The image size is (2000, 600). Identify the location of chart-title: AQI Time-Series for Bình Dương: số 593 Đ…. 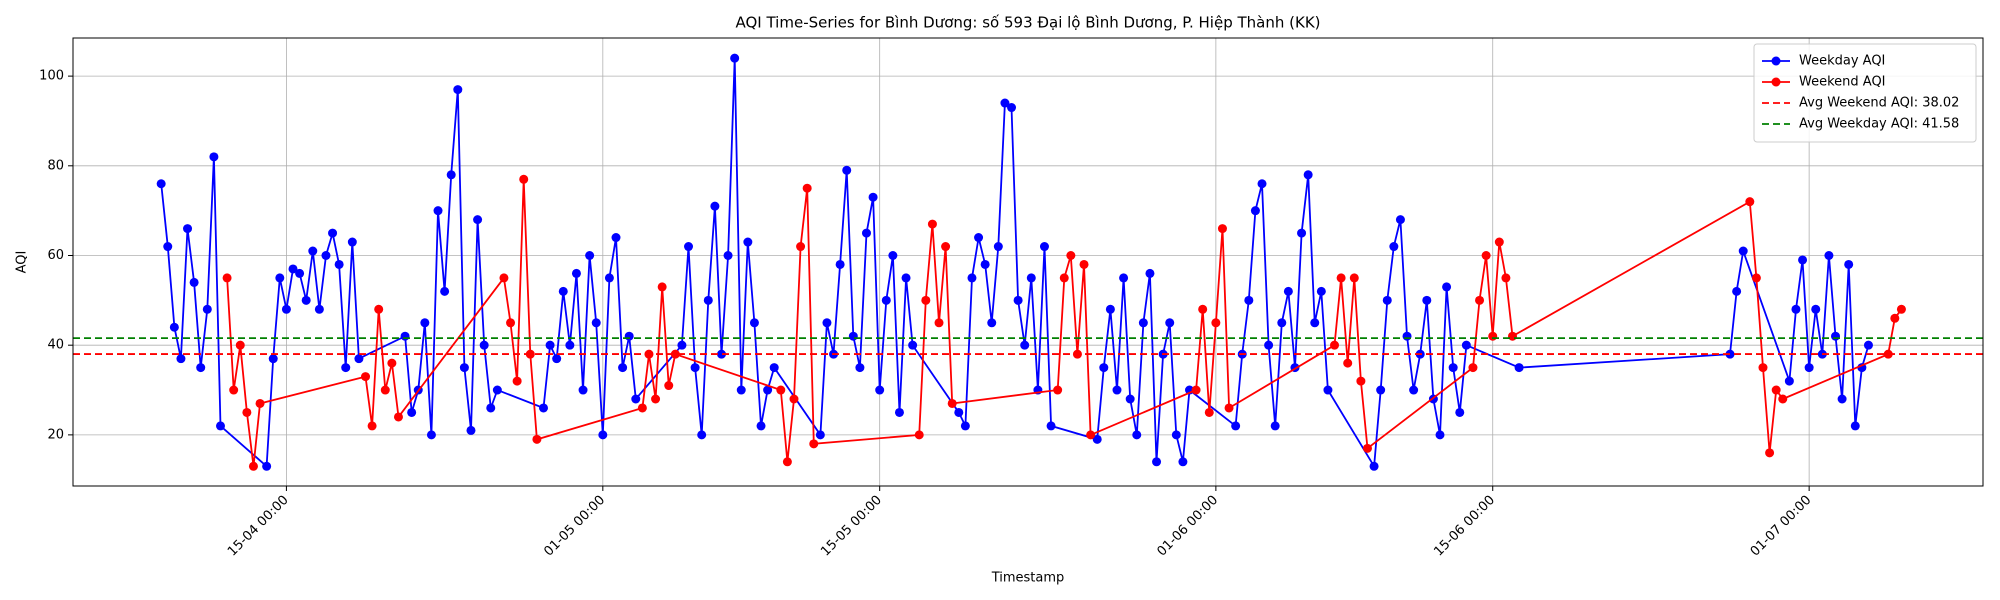
(1027, 23).